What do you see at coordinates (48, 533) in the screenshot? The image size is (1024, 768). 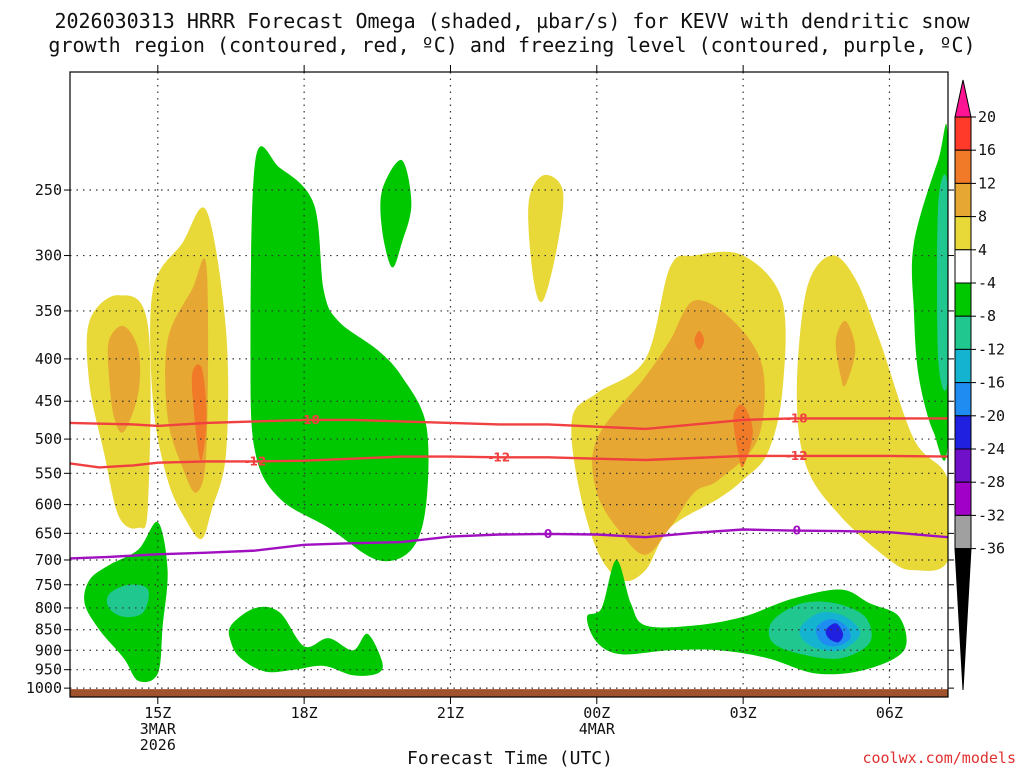 I see `y-tick-label: 650` at bounding box center [48, 533].